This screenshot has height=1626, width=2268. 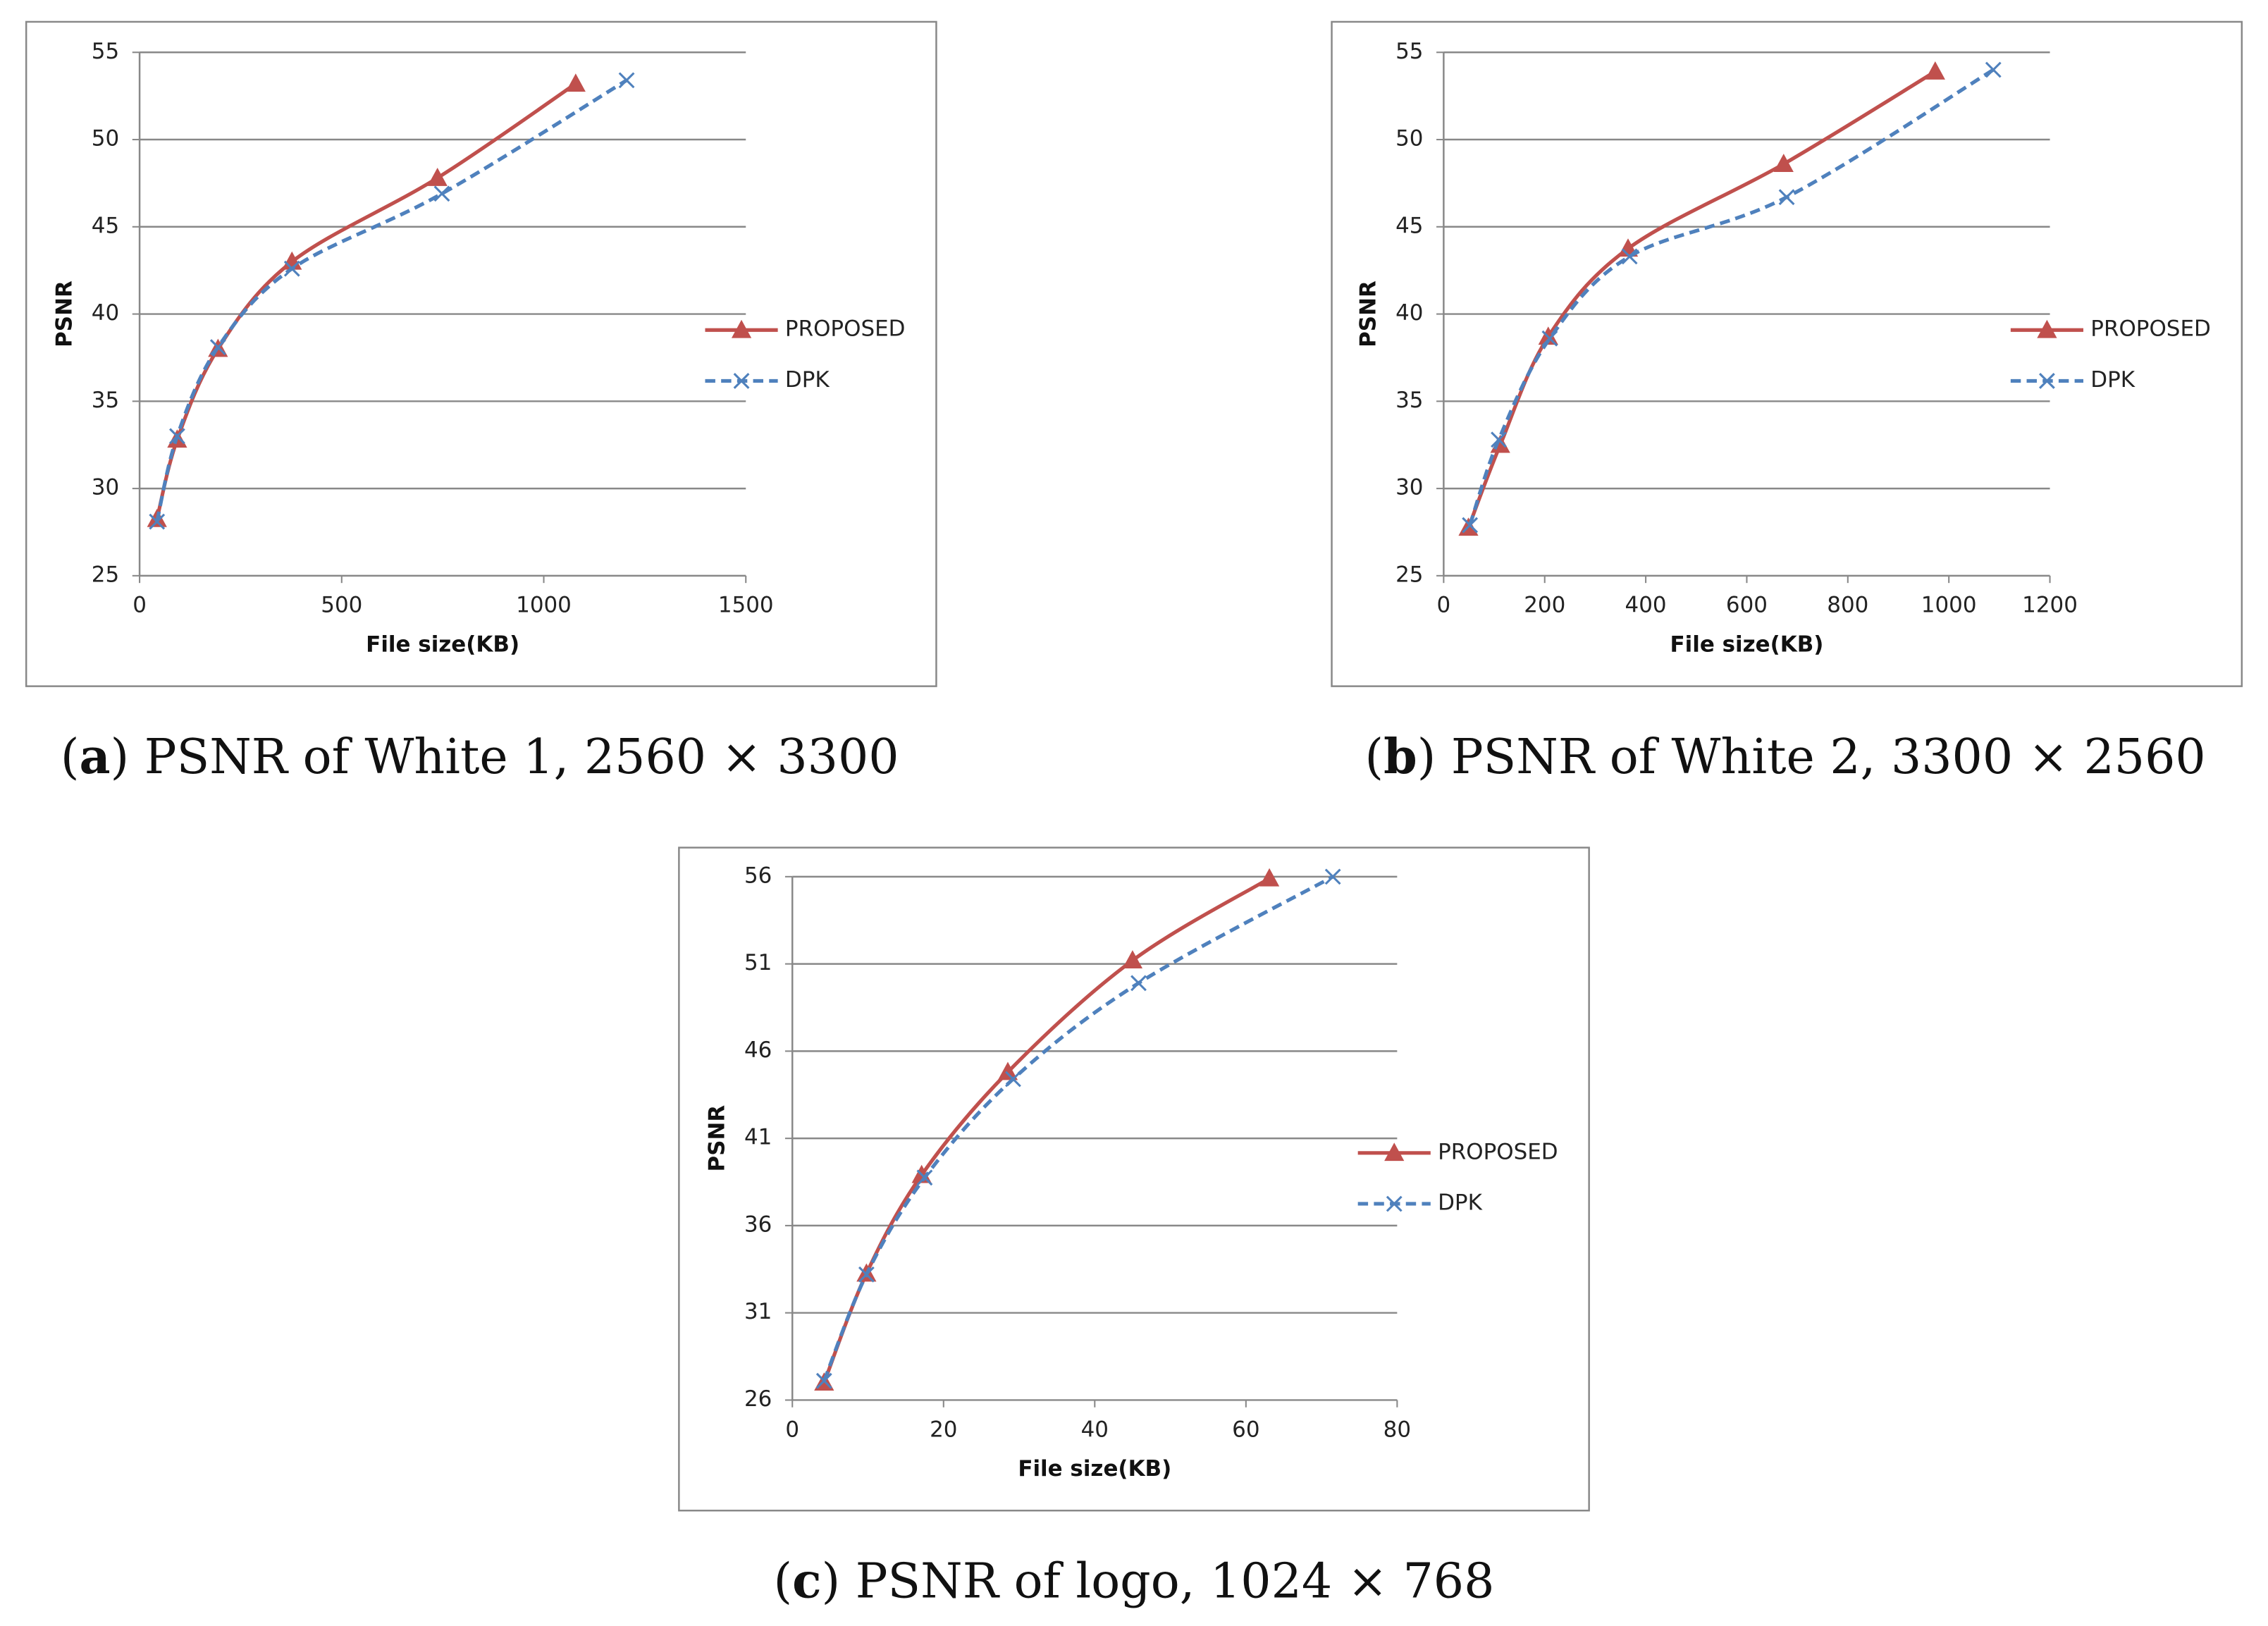 What do you see at coordinates (1397, 1429) in the screenshot?
I see `x-tick-label: 80` at bounding box center [1397, 1429].